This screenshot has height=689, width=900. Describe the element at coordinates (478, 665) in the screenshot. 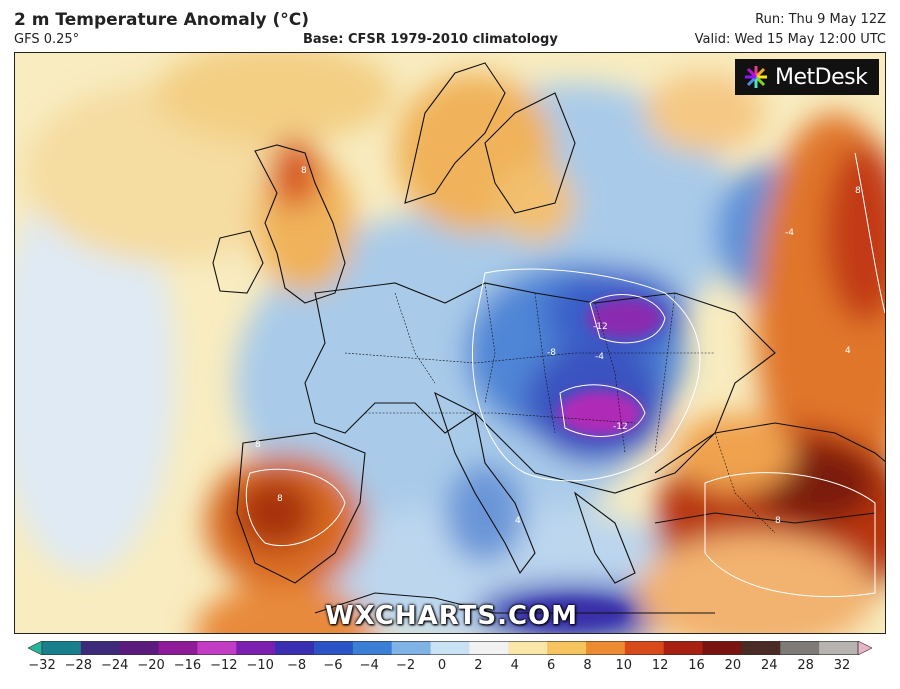

I see `colorbar-tick-label: 2` at that location.